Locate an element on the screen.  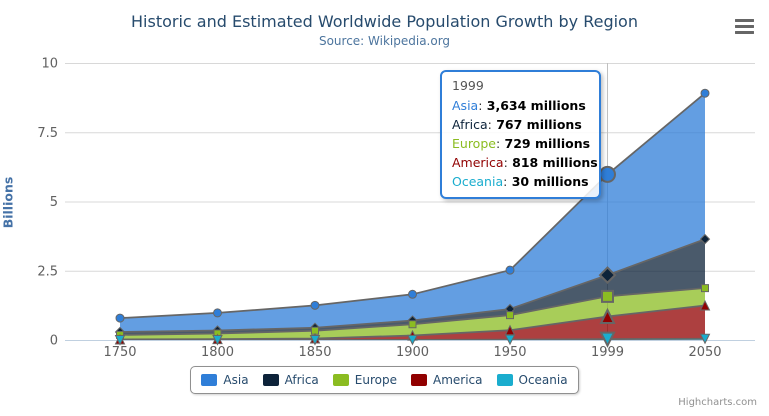
tooltip-series-name: Asia is located at coordinates (465, 105).